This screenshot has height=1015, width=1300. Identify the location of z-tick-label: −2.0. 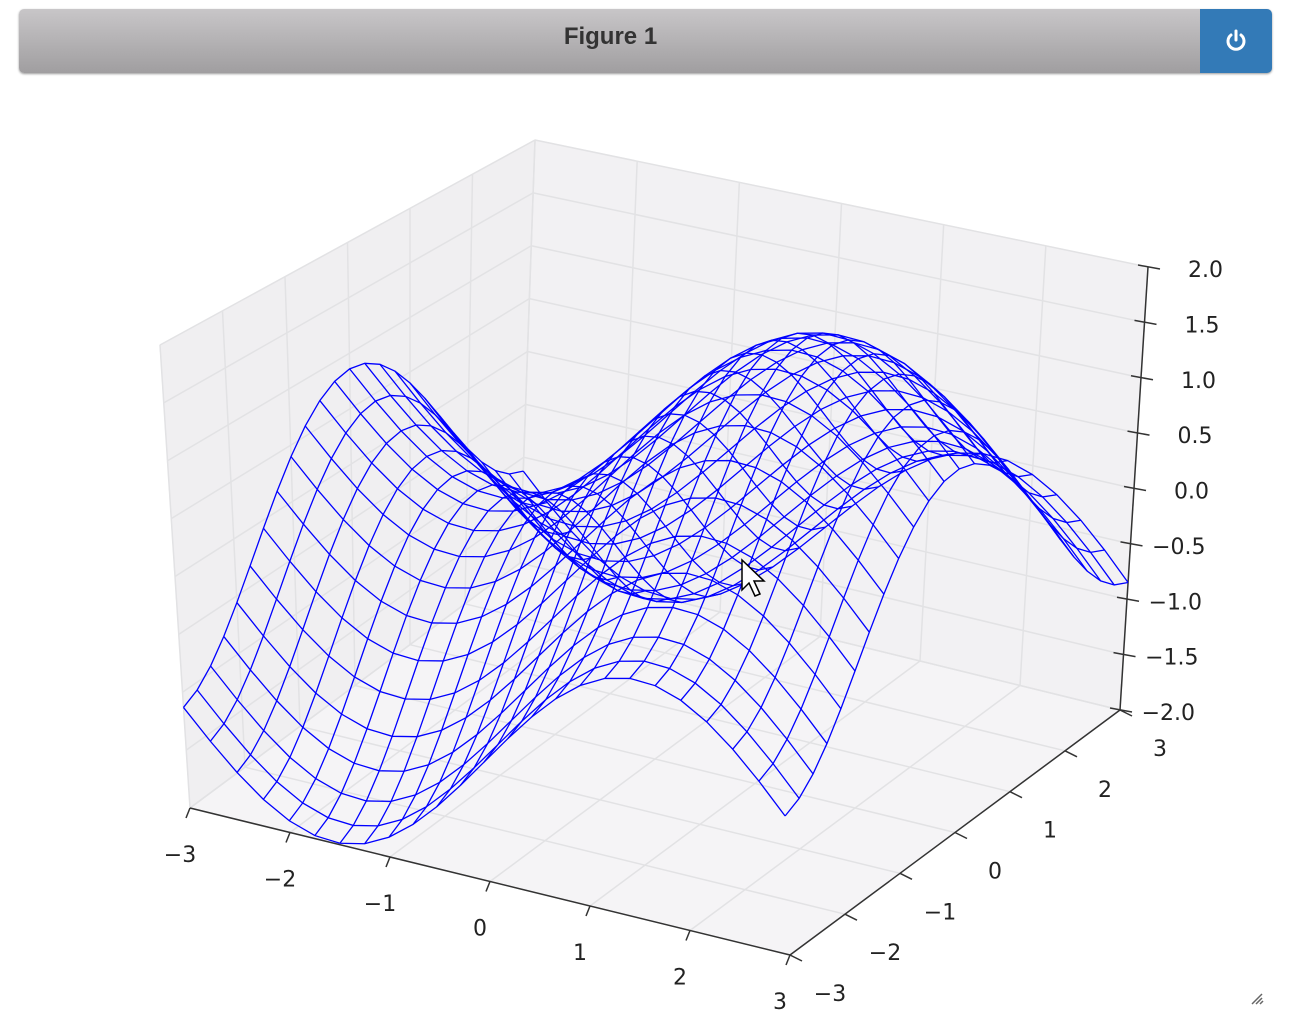
(1168, 713).